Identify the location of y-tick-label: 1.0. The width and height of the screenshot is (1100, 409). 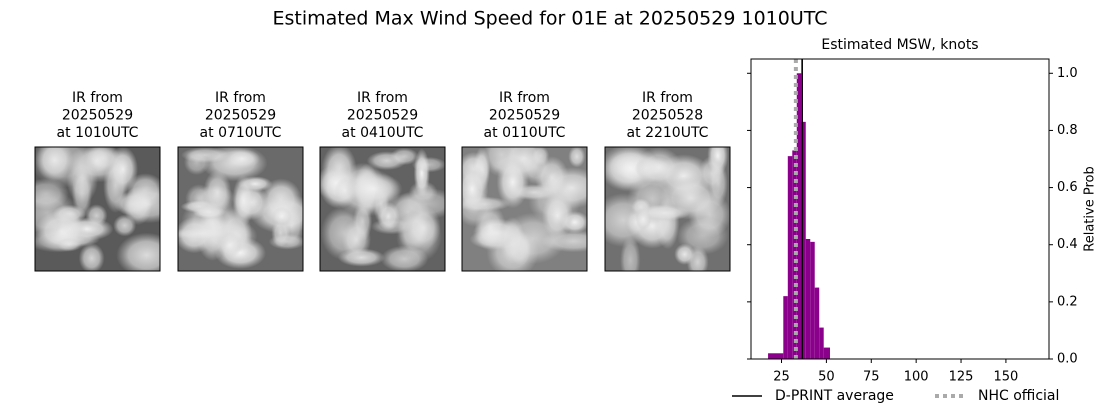
(1067, 73).